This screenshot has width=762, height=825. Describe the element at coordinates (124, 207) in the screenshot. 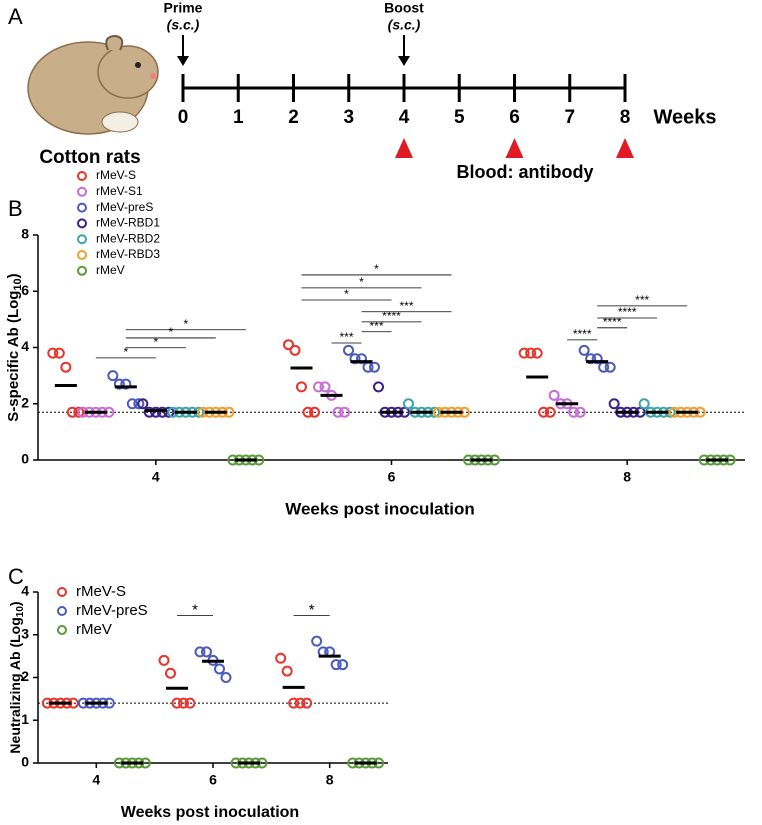

I see `legend-label: rMeV-preS` at that location.